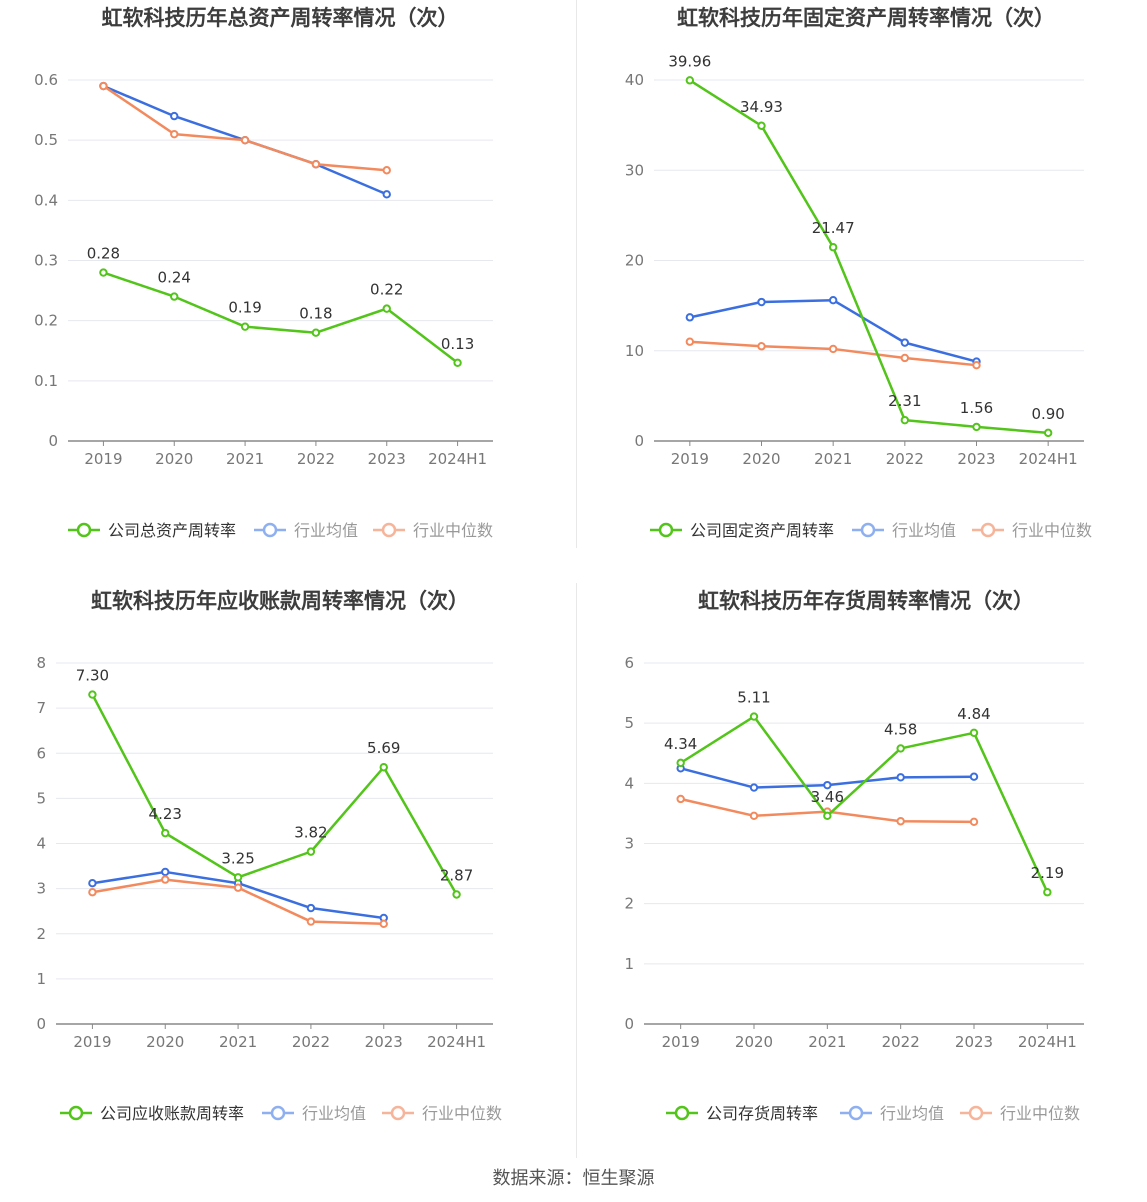  Describe the element at coordinates (973, 714) in the screenshot. I see `data-label: 4.84` at that location.